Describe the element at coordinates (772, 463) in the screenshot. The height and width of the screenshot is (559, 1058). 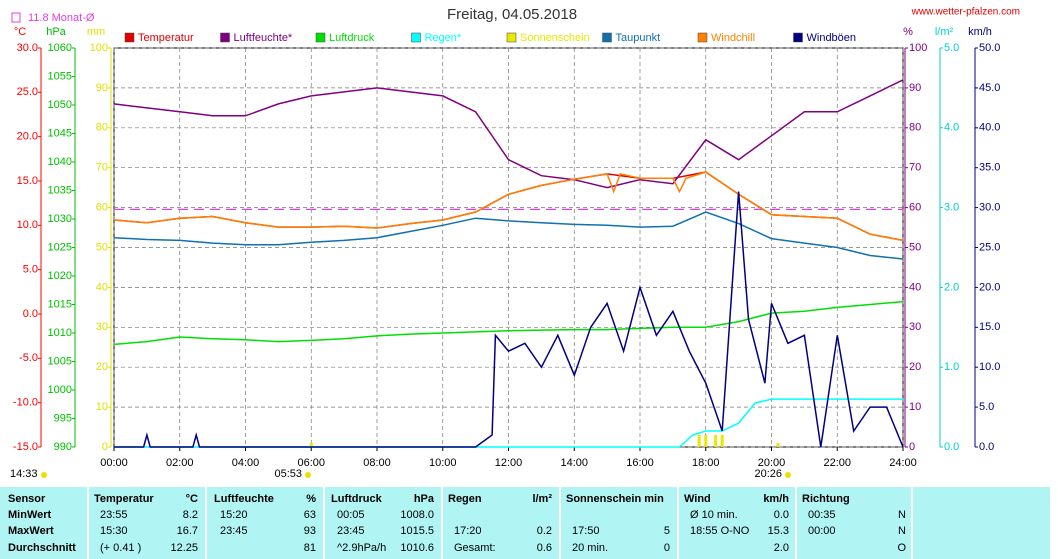
I see `x-tick-label: 20:00` at that location.